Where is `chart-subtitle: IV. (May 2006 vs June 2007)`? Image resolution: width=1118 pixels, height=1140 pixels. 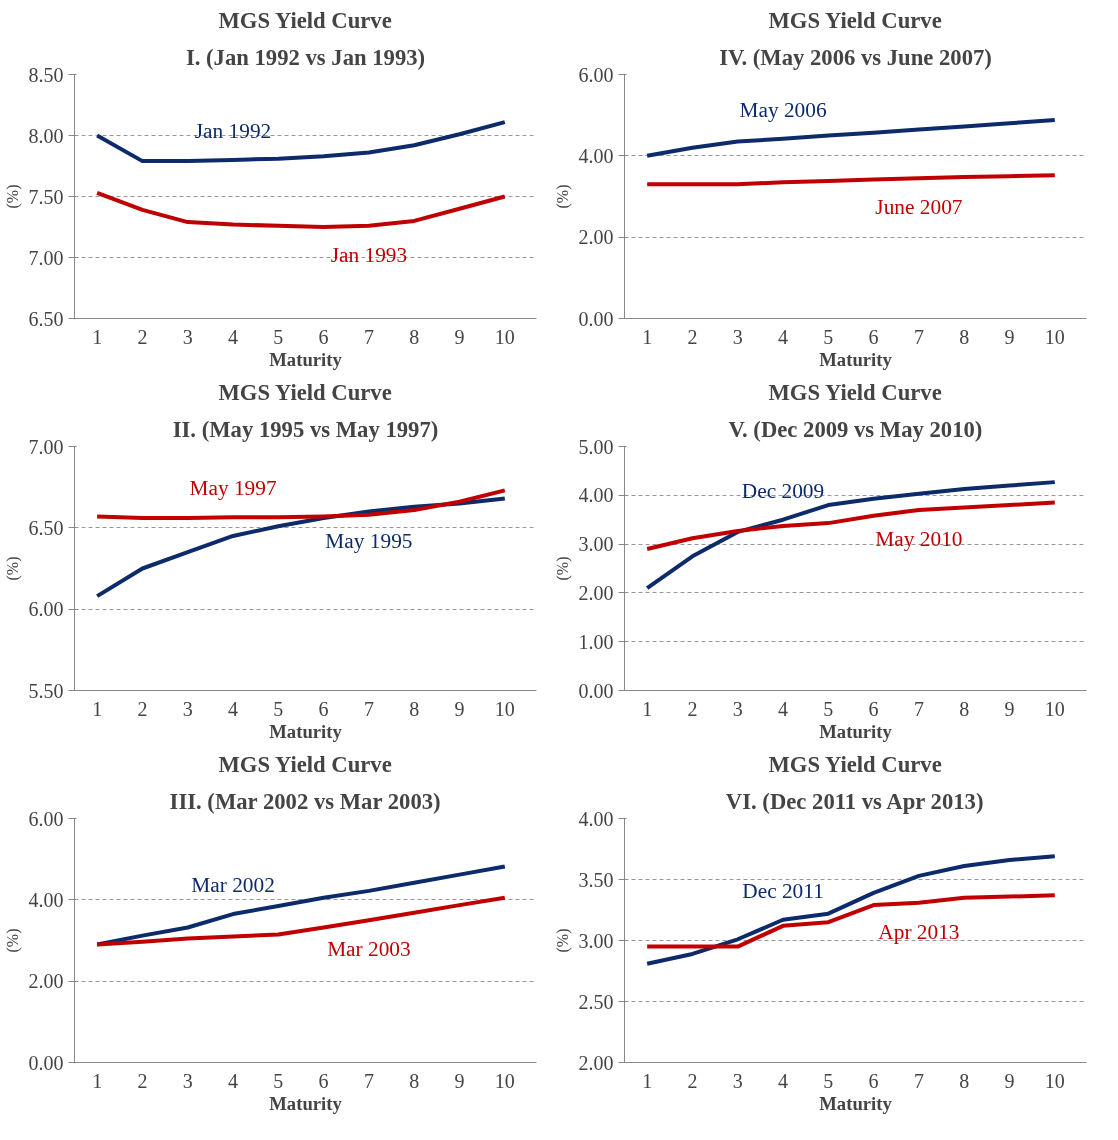 chart-subtitle: IV. (May 2006 vs June 2007) is located at coordinates (855, 57).